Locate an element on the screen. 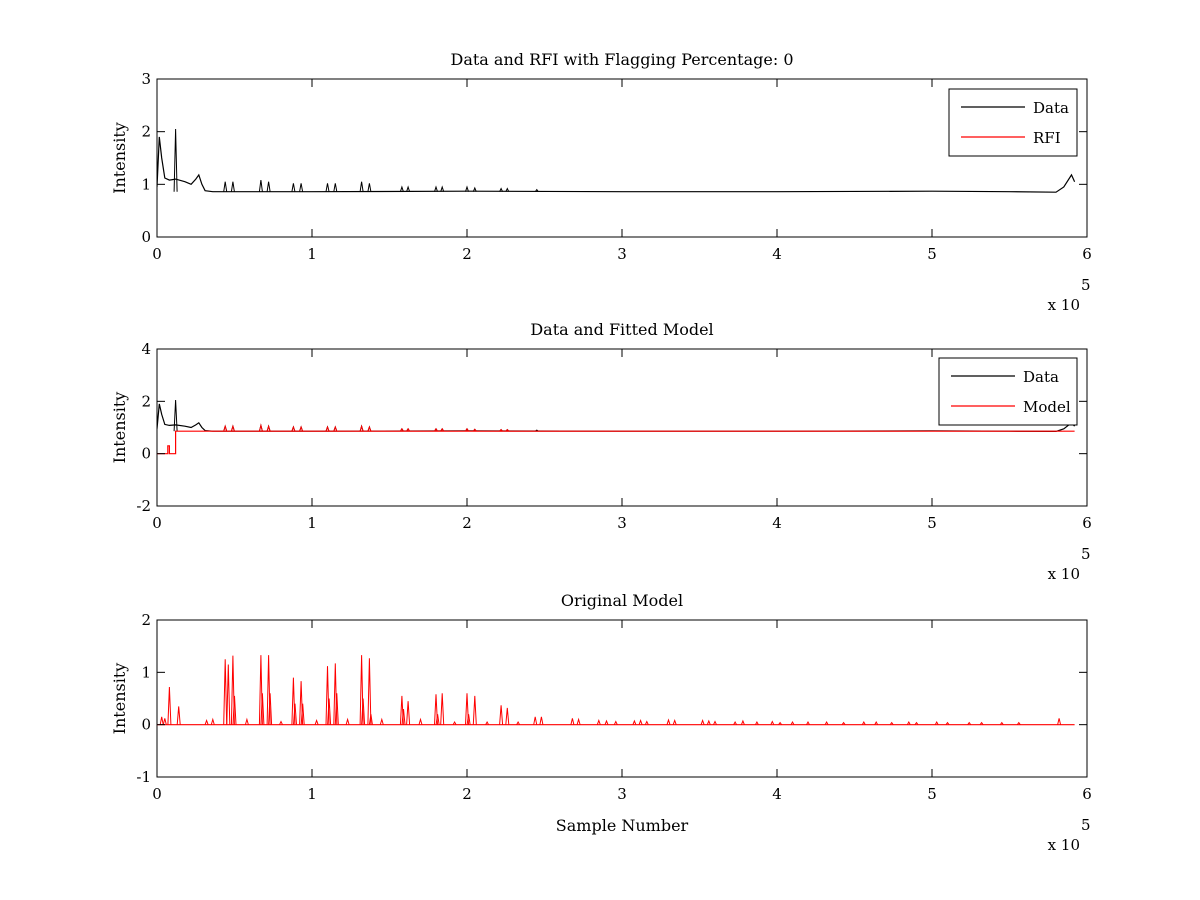 This screenshot has height=900, width=1200. y-tick-label: 4 is located at coordinates (146, 349).